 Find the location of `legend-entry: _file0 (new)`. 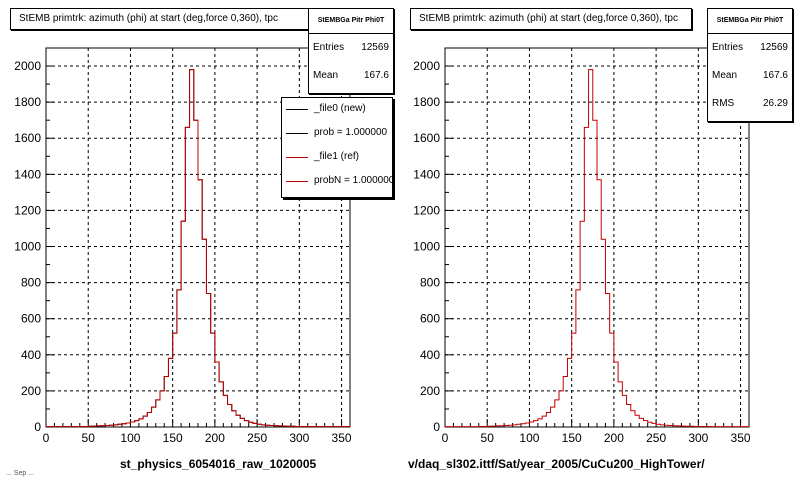

legend-entry: _file0 (new) is located at coordinates (337, 110).